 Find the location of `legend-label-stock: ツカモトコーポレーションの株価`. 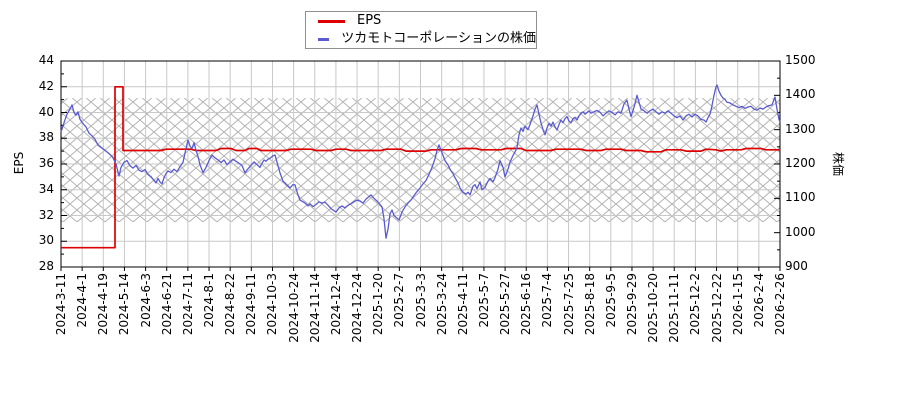

legend-label-stock: ツカモトコーポレーションの株価 is located at coordinates (438, 38).